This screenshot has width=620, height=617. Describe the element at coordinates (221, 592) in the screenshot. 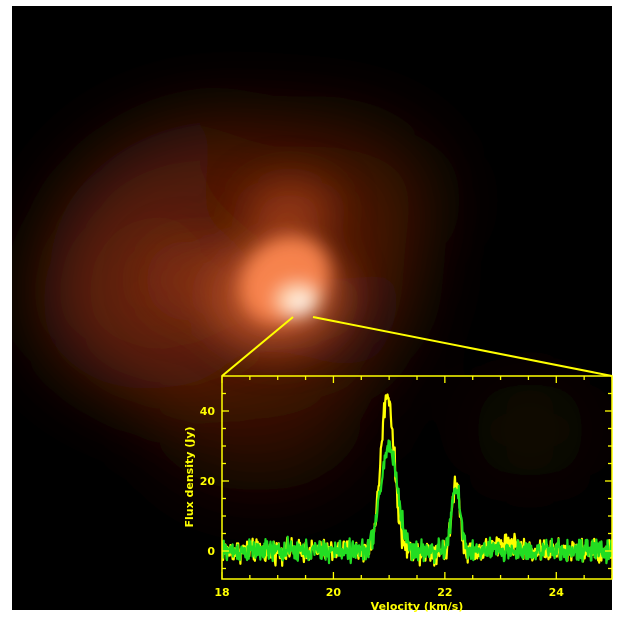

I see `x-tick-label-18: 18` at that location.